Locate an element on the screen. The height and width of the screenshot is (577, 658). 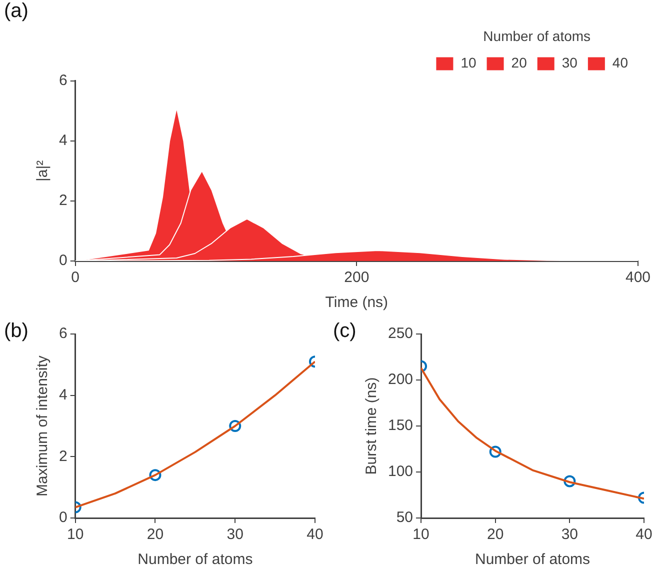
y-tick-label: 100 is located at coordinates (401, 471).